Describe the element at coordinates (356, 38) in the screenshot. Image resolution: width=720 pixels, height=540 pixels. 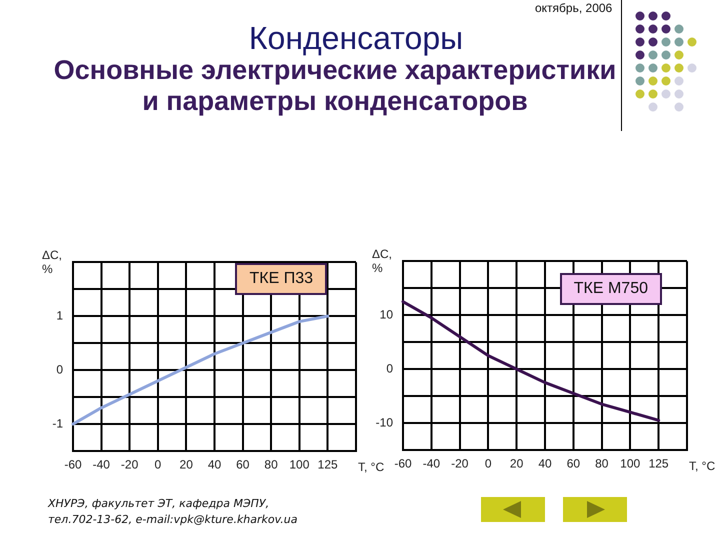
I see `text: Конденсаторы` at that location.